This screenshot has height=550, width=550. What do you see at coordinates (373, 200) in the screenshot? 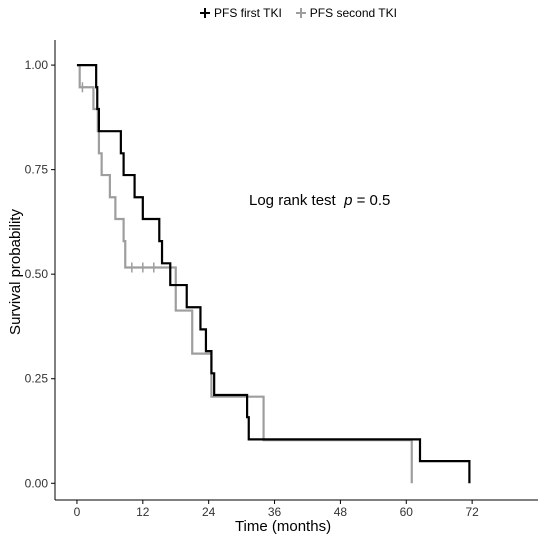
I see `p-value: = 0.5` at bounding box center [373, 200].